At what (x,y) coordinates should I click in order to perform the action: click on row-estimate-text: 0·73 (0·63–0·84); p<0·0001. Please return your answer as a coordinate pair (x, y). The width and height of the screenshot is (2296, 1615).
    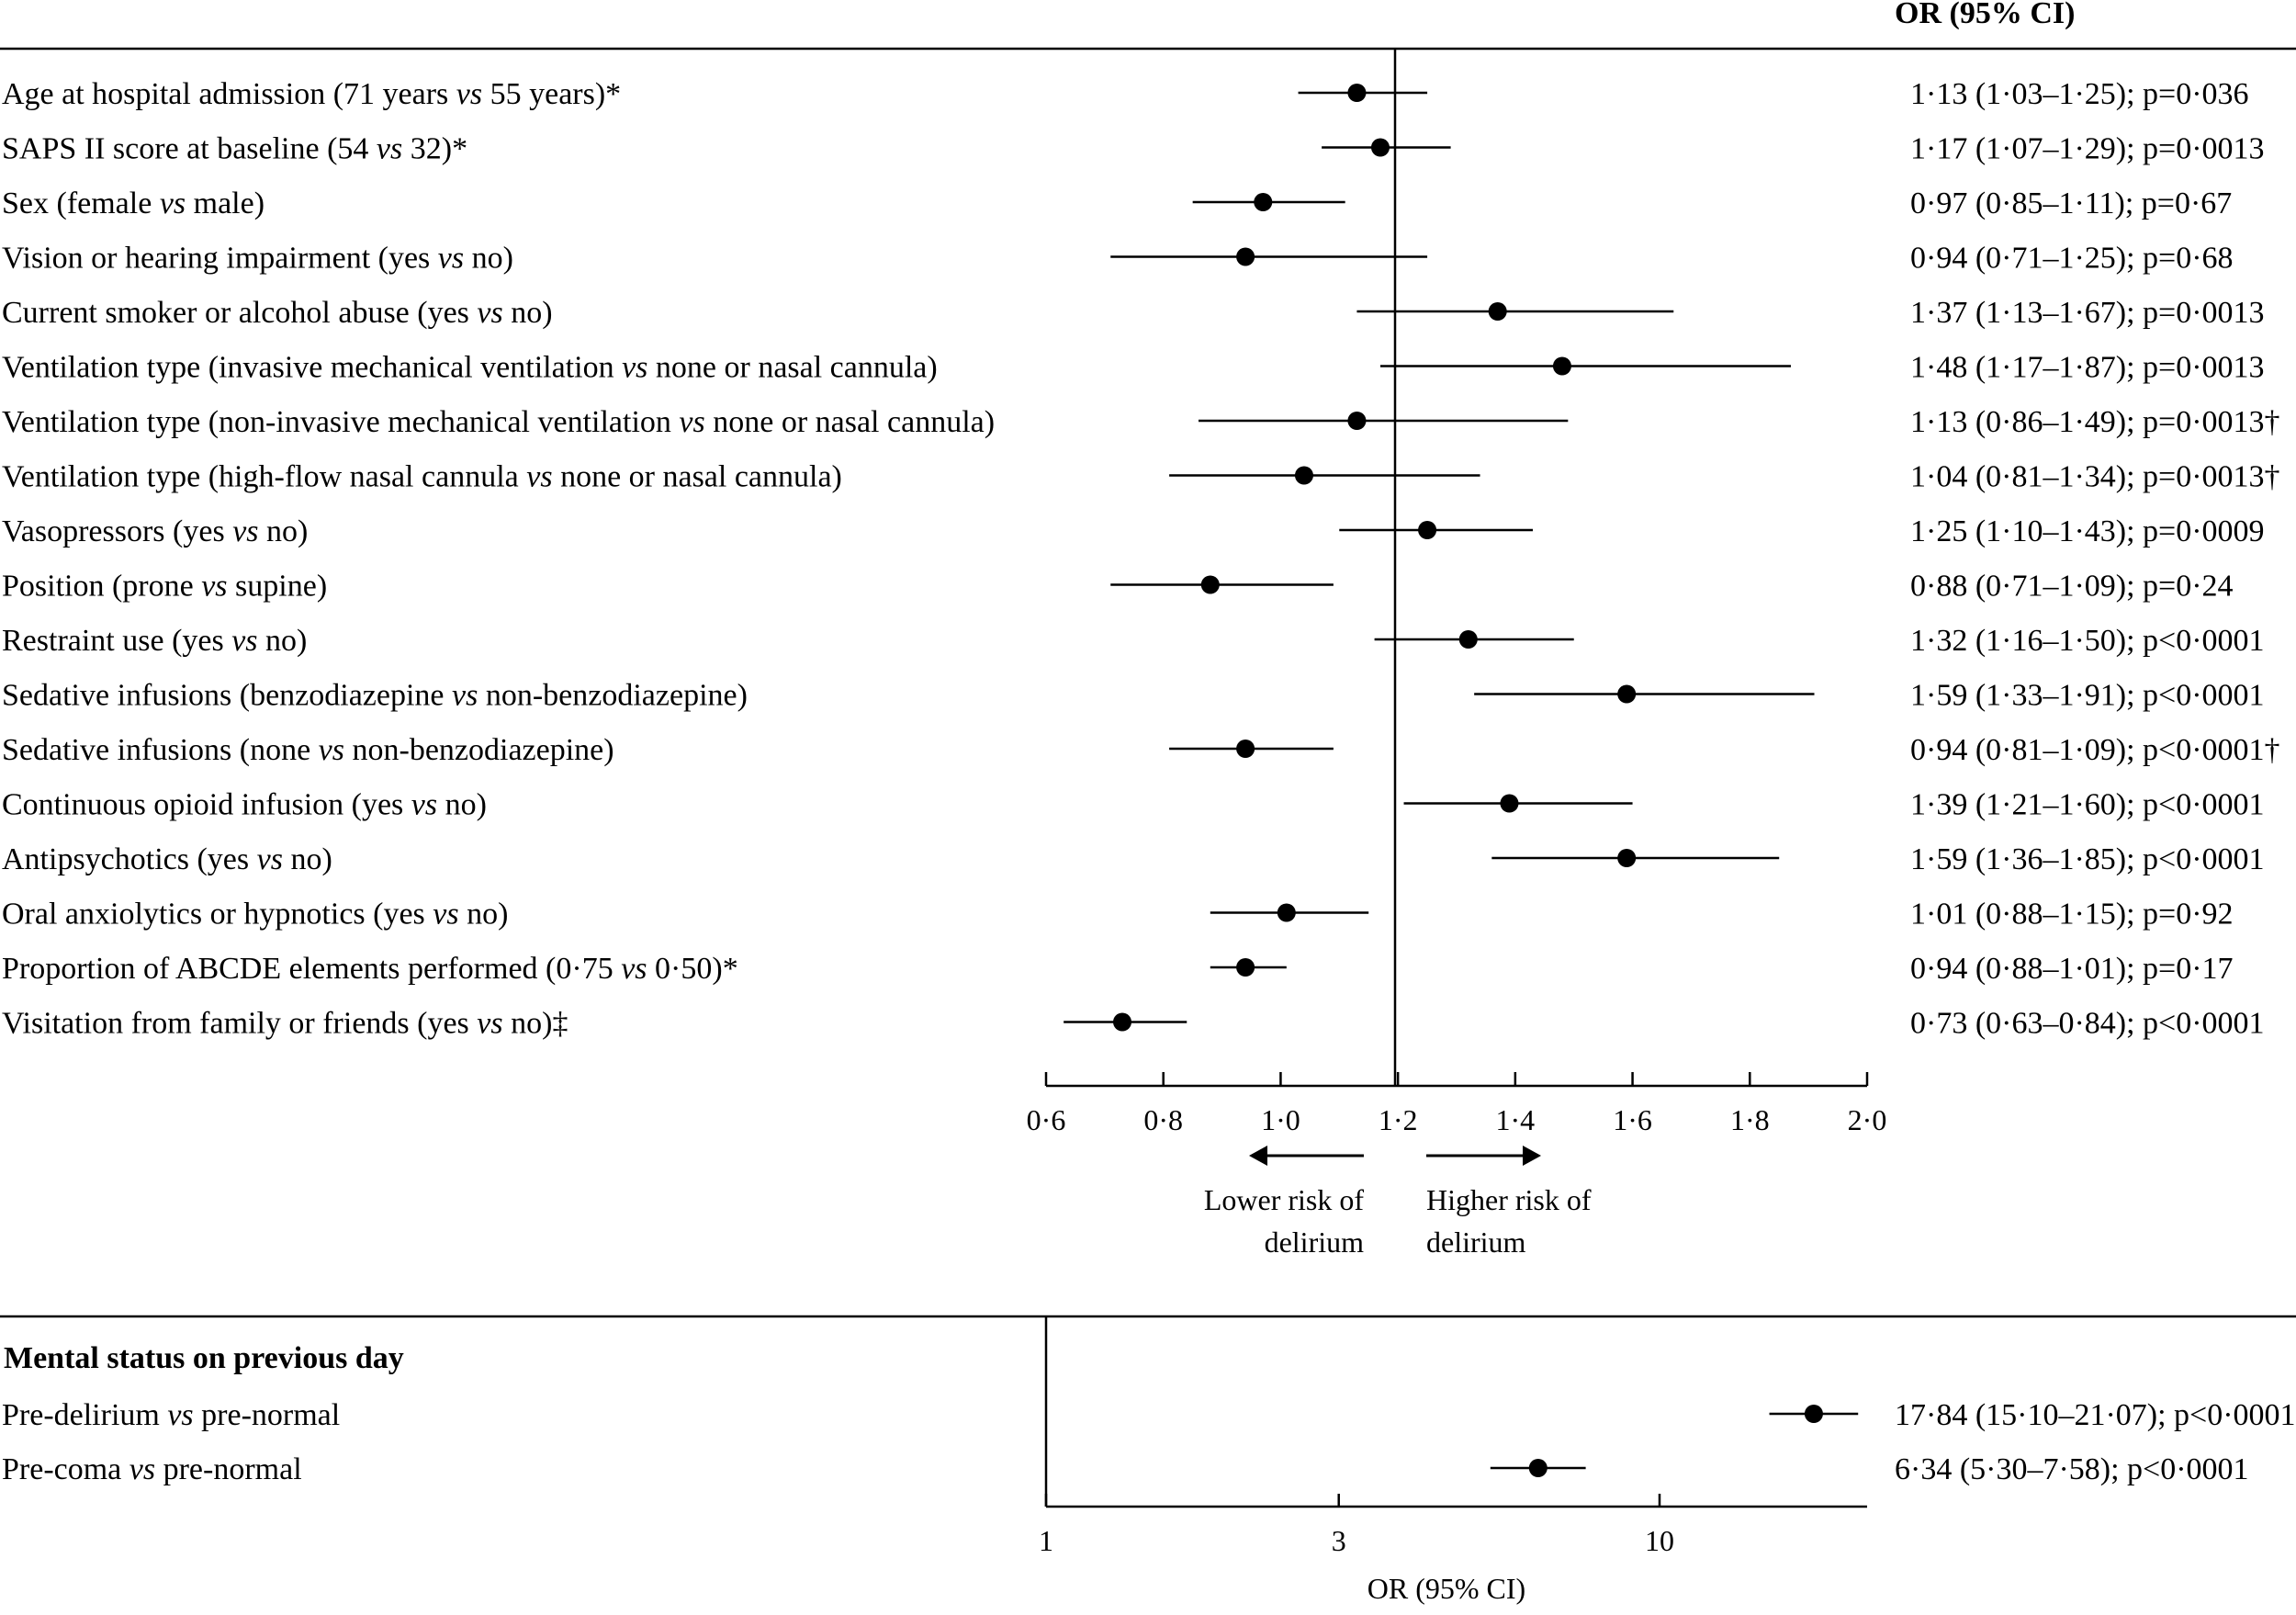
    Looking at the image, I should click on (2087, 1024).